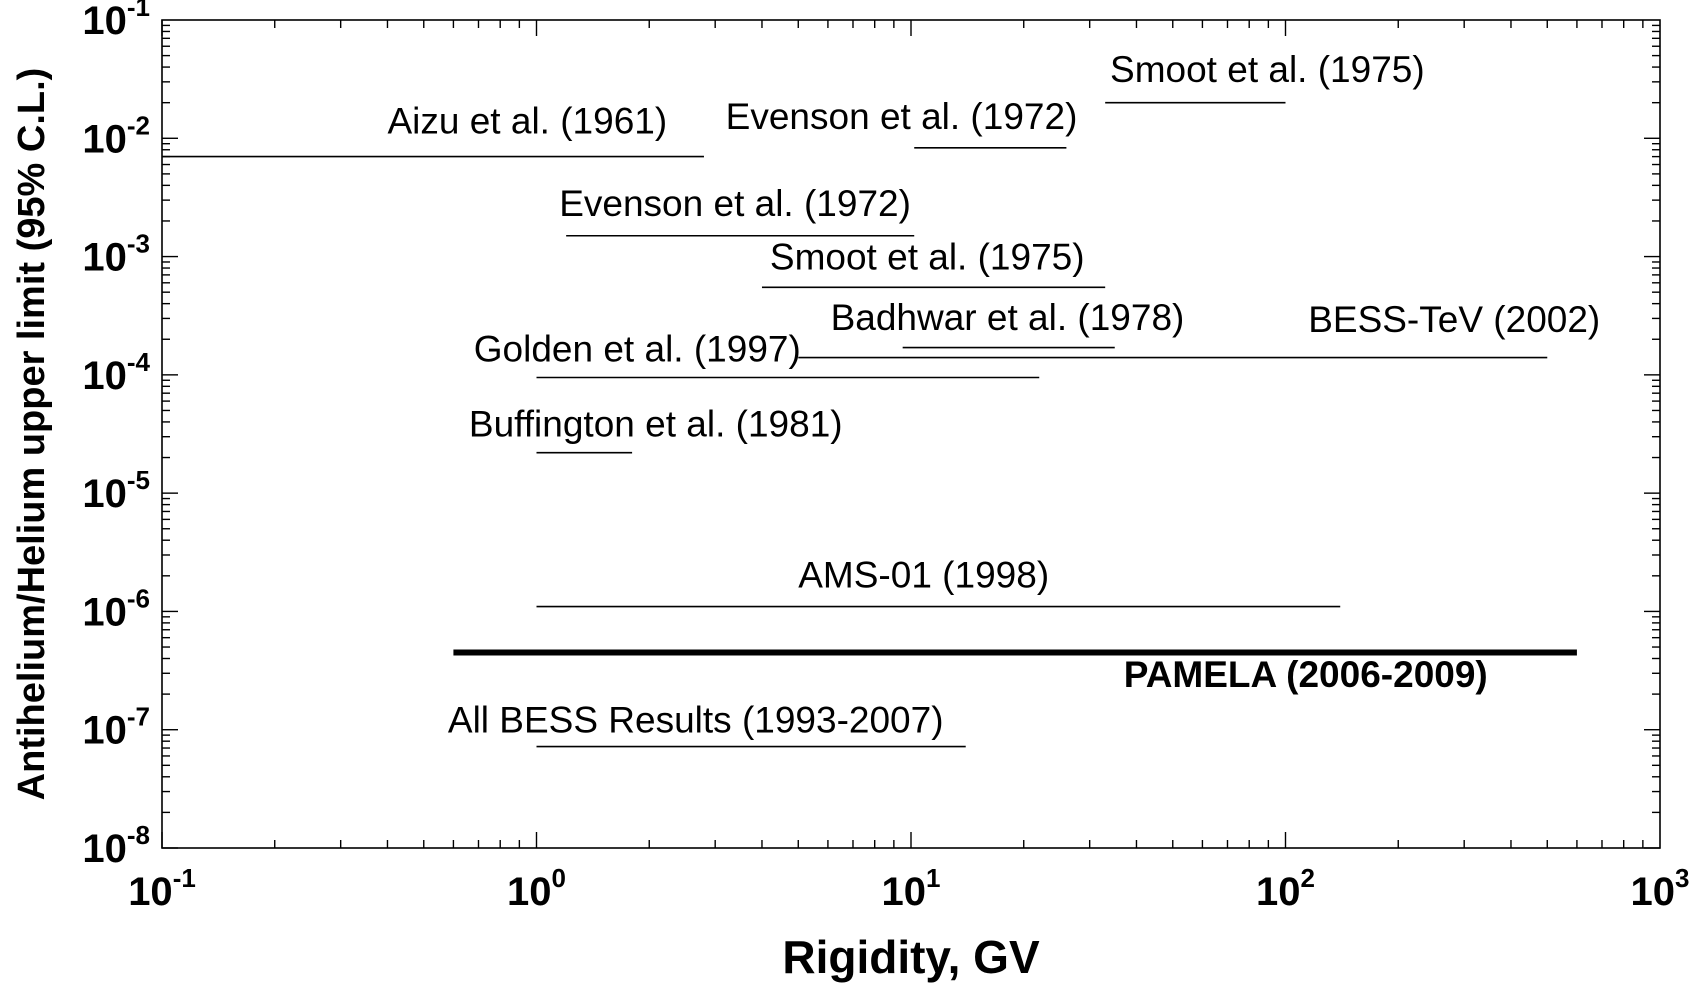 The image size is (1691, 988). Describe the element at coordinates (1454, 319) in the screenshot. I see `series-label-6: BESS-TeV (2002)` at that location.